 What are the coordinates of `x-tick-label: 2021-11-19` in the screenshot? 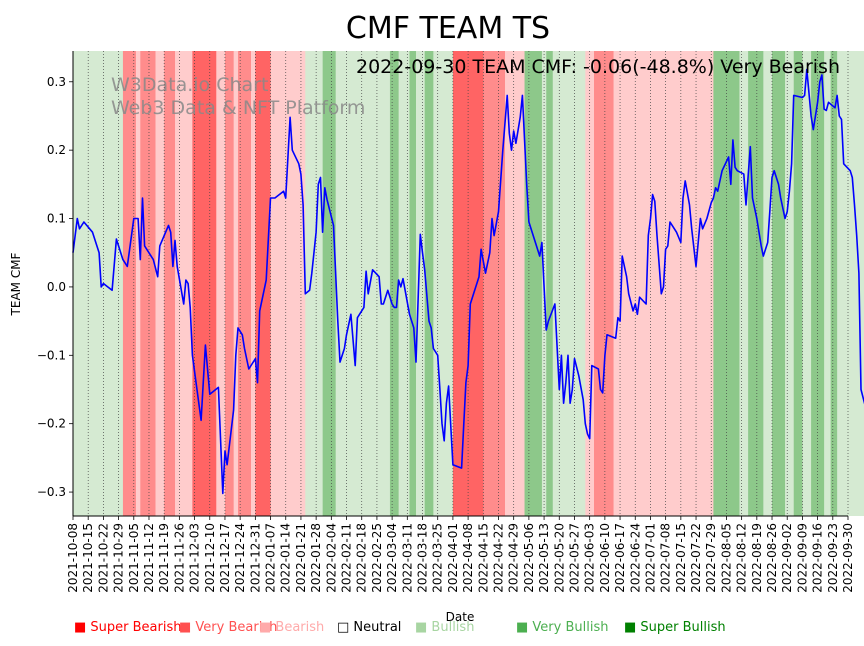 It's located at (164, 558).